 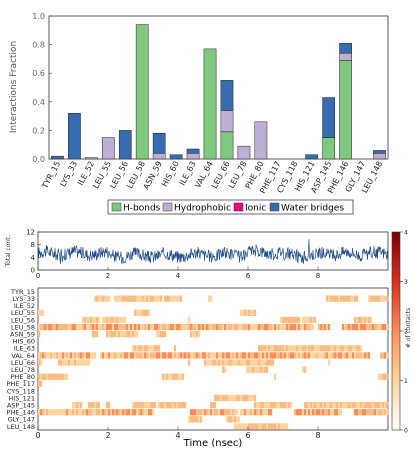 What do you see at coordinates (197, 254) in the screenshot?
I see `total-contacts-line-chart: 0 4 8 12 Total cont. 0 2 4 6 8` at bounding box center [197, 254].